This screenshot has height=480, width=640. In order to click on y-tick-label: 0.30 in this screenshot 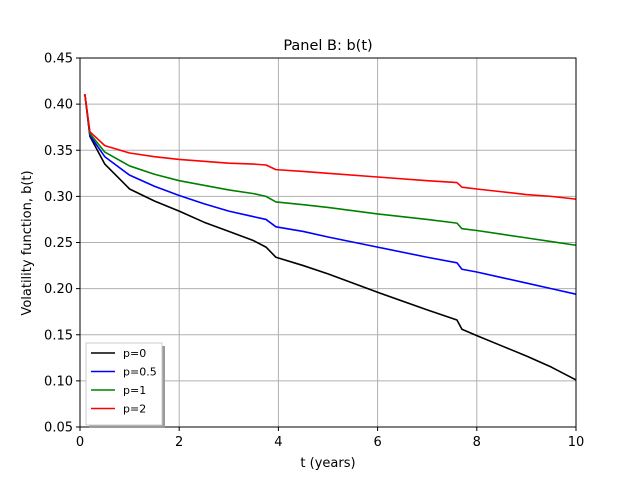, I will do `click(58, 197)`.